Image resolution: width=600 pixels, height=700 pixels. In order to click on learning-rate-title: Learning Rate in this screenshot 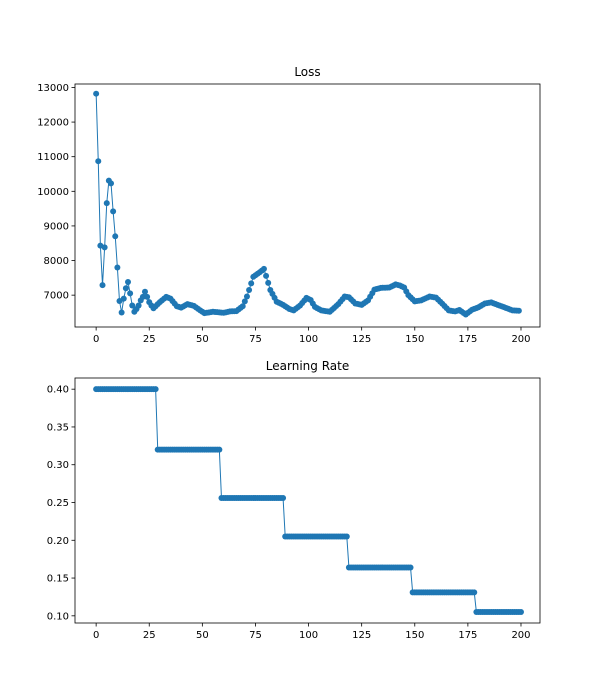, I will do `click(307, 366)`.